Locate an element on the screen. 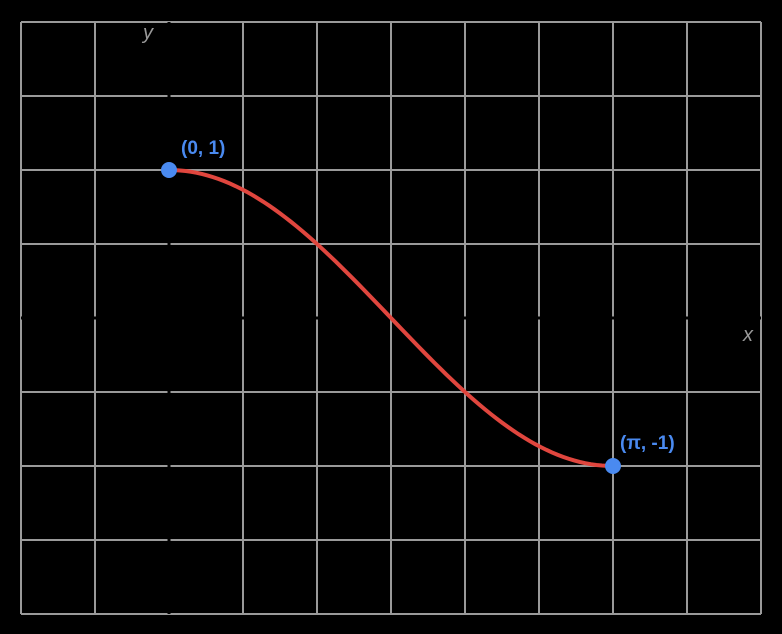 The height and width of the screenshot is (634, 782). y-axis-label: y is located at coordinates (148, 33).